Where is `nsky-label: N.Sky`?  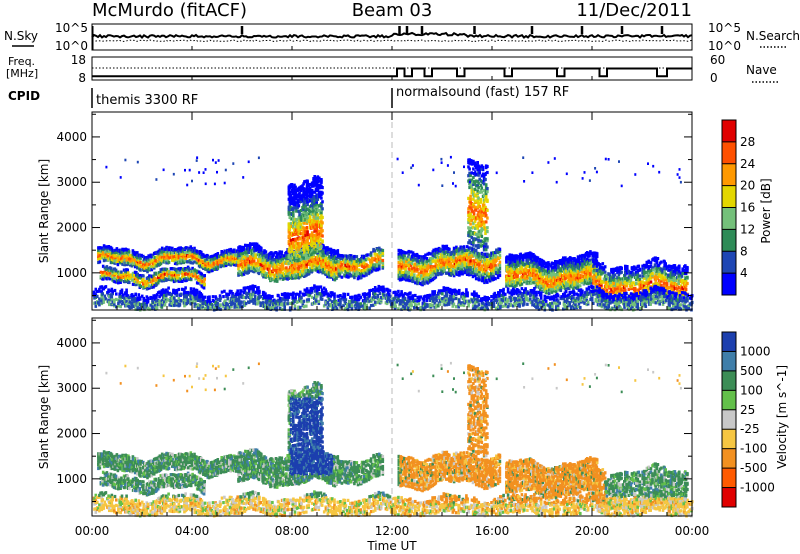 nsky-label: N.Sky is located at coordinates (21, 36).